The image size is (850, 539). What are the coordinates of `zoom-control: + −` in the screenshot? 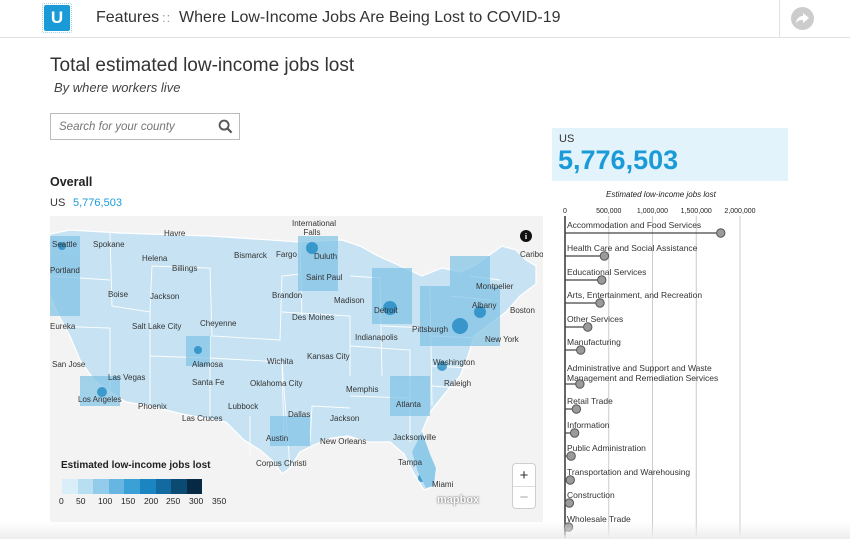 It's located at (524, 486).